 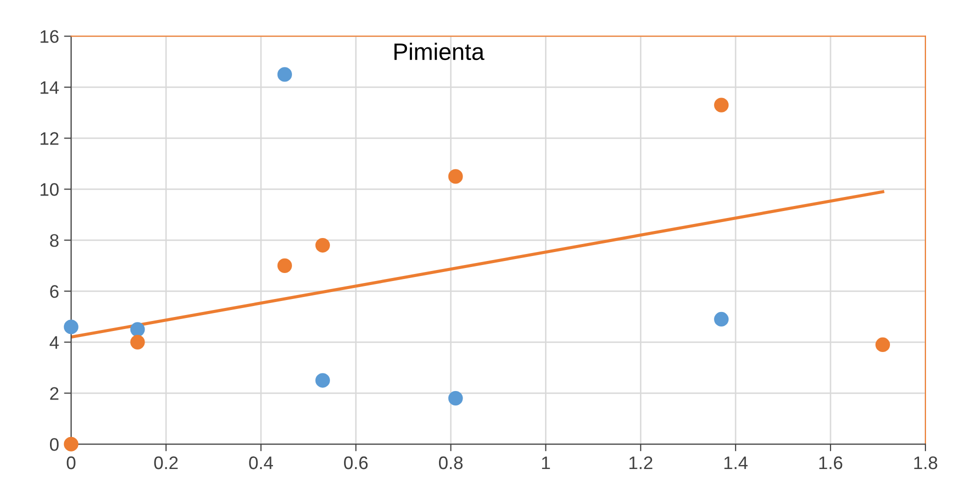 What do you see at coordinates (261, 463) in the screenshot?
I see `x-tick-label: 0.4` at bounding box center [261, 463].